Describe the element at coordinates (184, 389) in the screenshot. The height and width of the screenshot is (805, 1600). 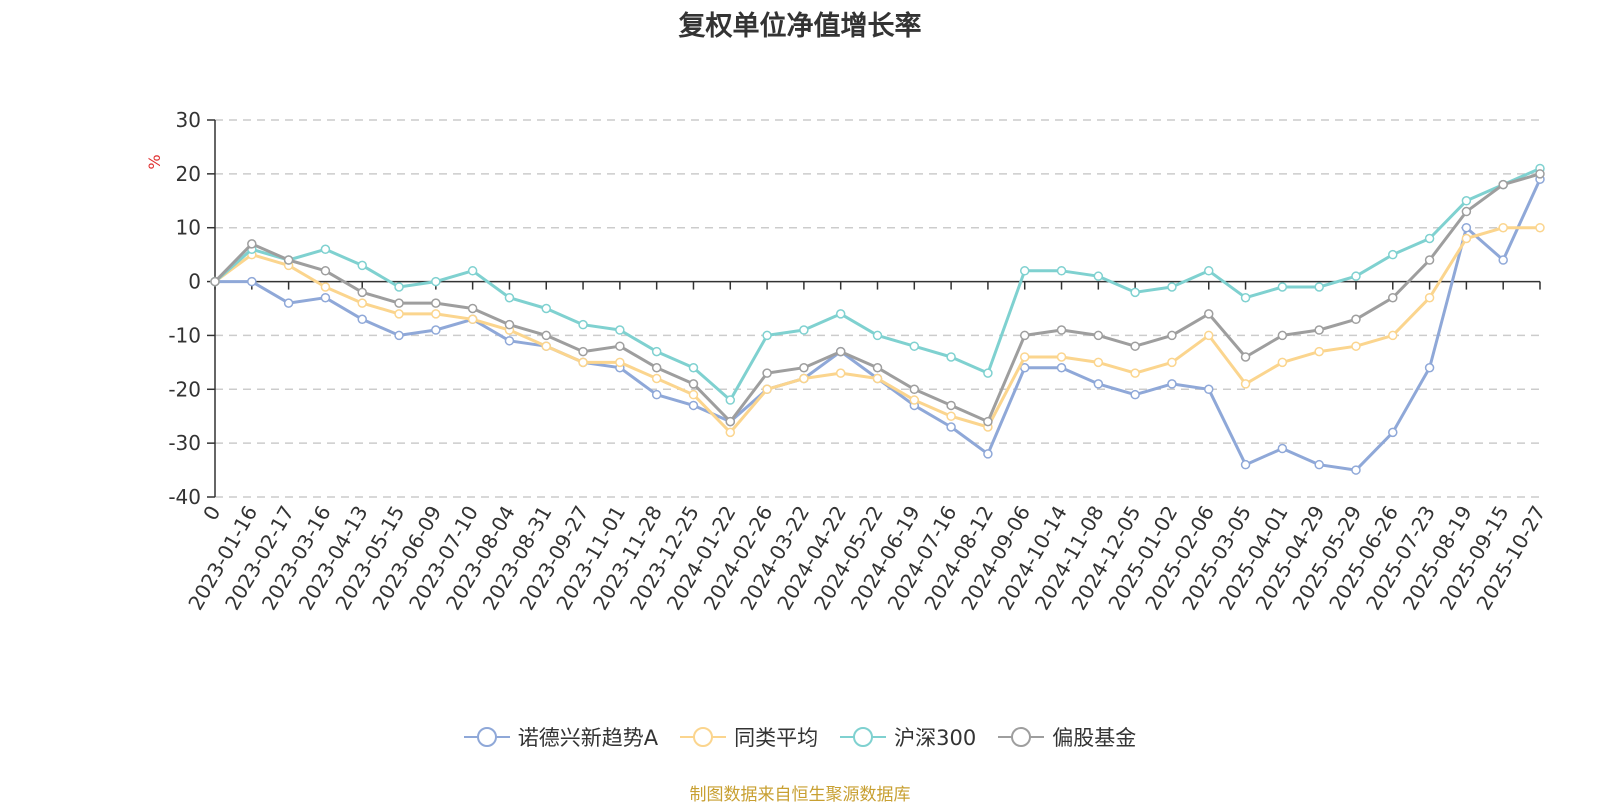
I see `y-tick-label: -20` at that location.